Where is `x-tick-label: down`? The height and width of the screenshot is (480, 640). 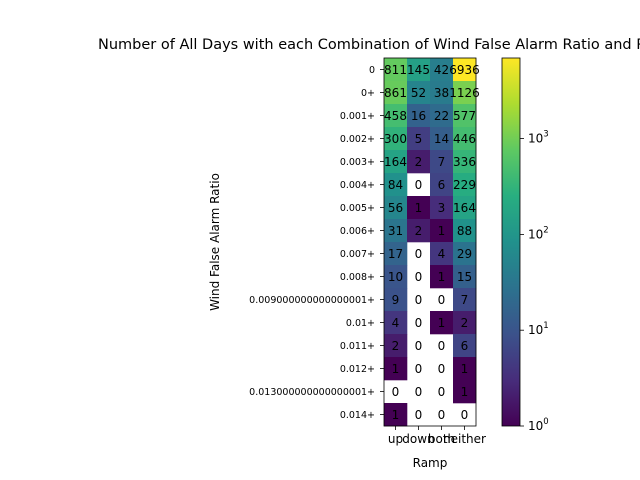 x-tick-label: down is located at coordinates (418, 439).